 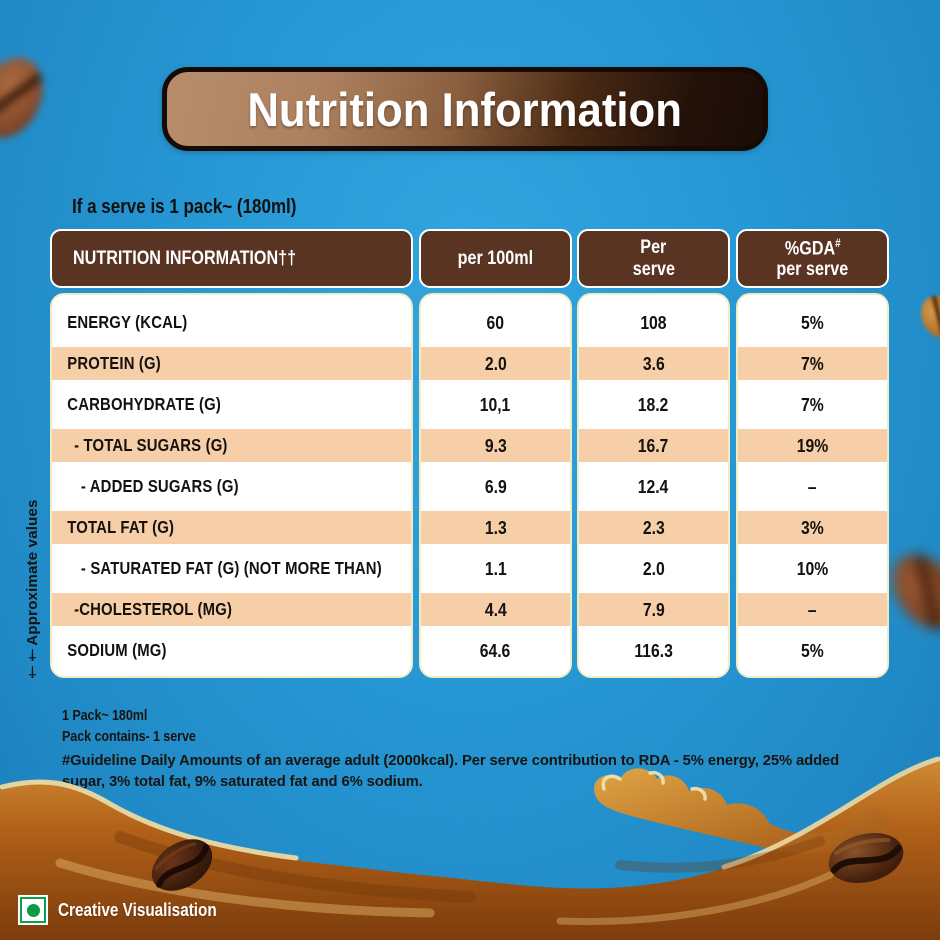 I want to click on table-row: 64.6, so click(x=495, y=650).